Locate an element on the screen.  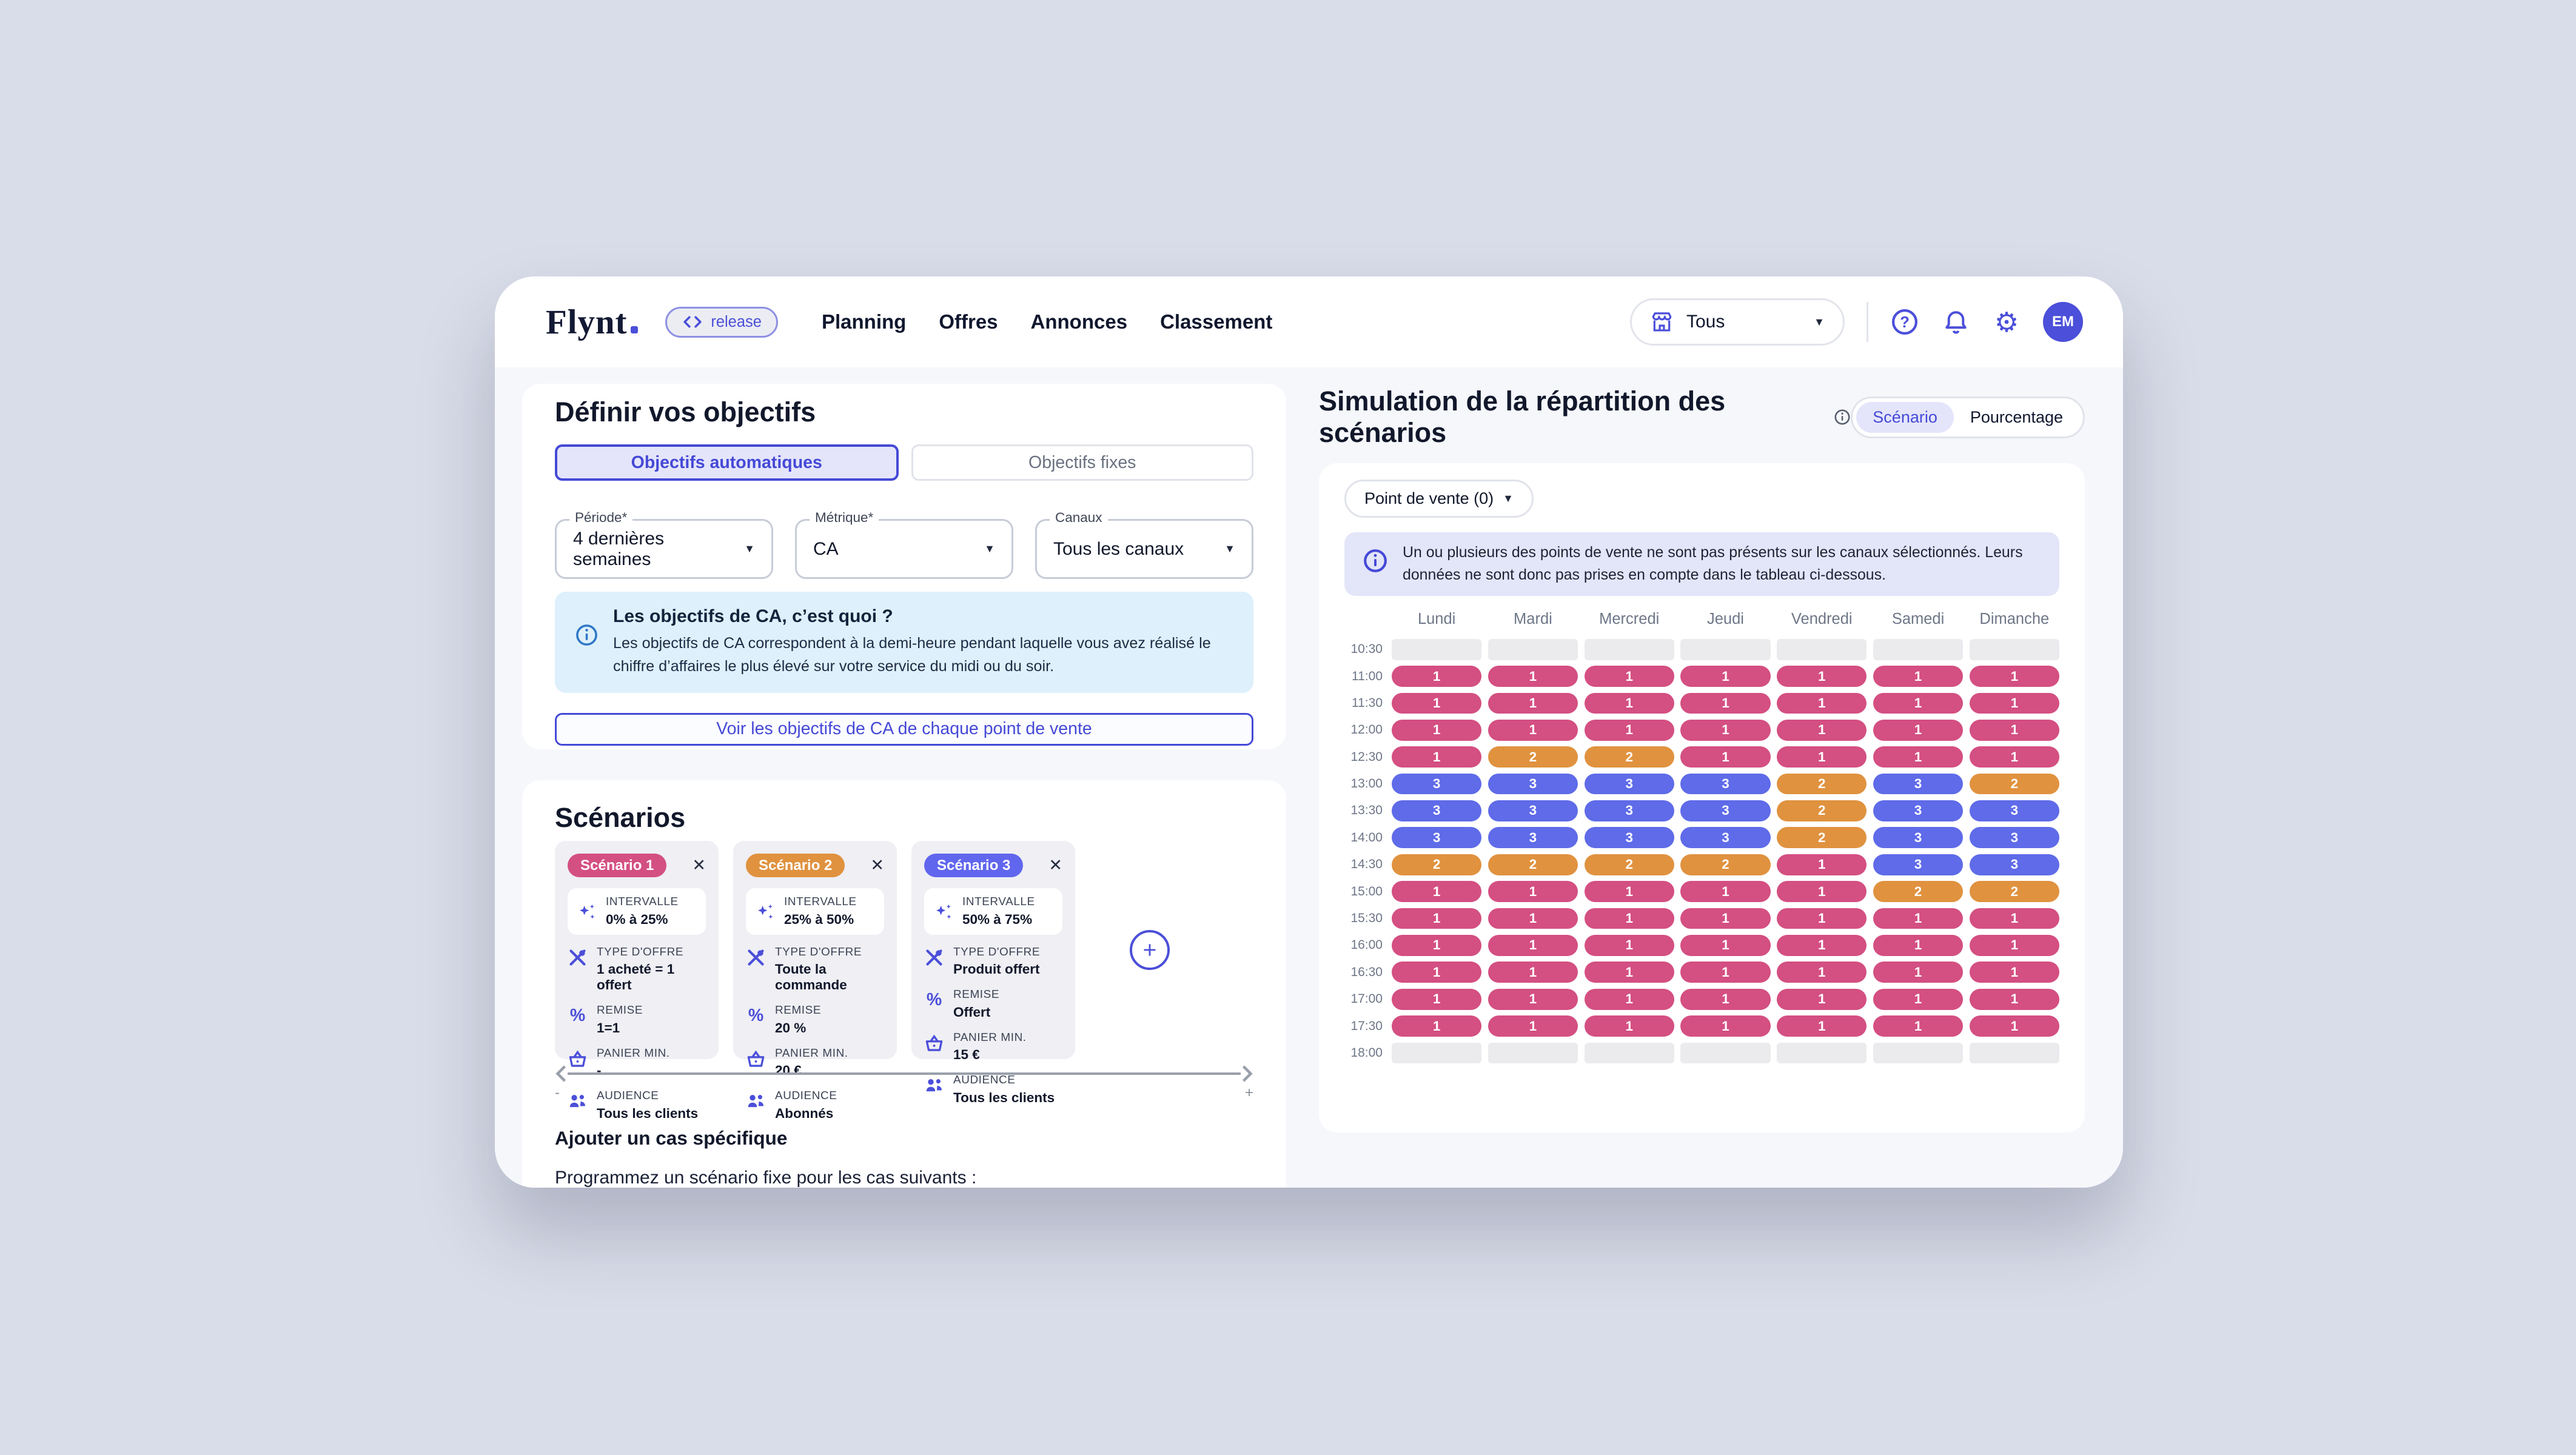
zoom-out-button: - is located at coordinates (557, 1093).